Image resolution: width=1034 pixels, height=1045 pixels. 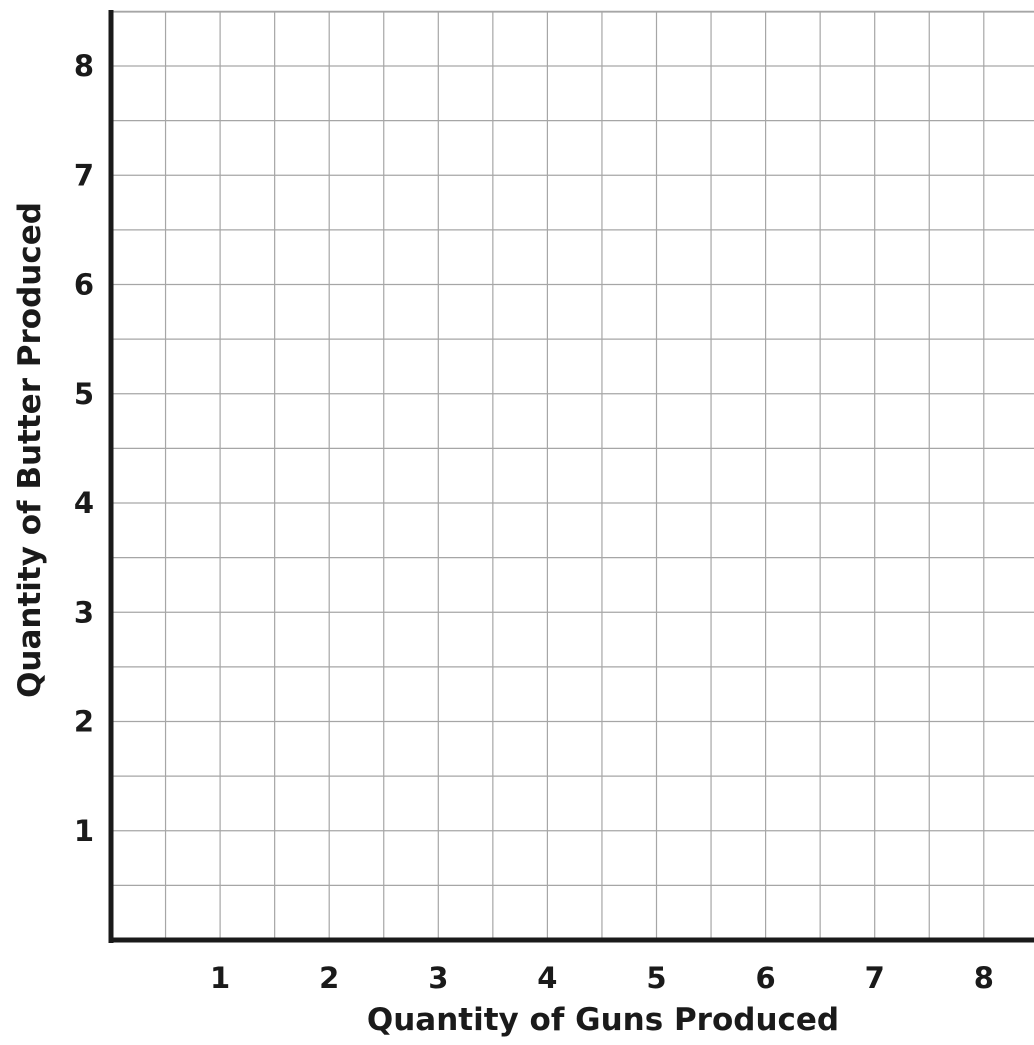 What do you see at coordinates (84, 612) in the screenshot?
I see `y-tick-label: 3` at bounding box center [84, 612].